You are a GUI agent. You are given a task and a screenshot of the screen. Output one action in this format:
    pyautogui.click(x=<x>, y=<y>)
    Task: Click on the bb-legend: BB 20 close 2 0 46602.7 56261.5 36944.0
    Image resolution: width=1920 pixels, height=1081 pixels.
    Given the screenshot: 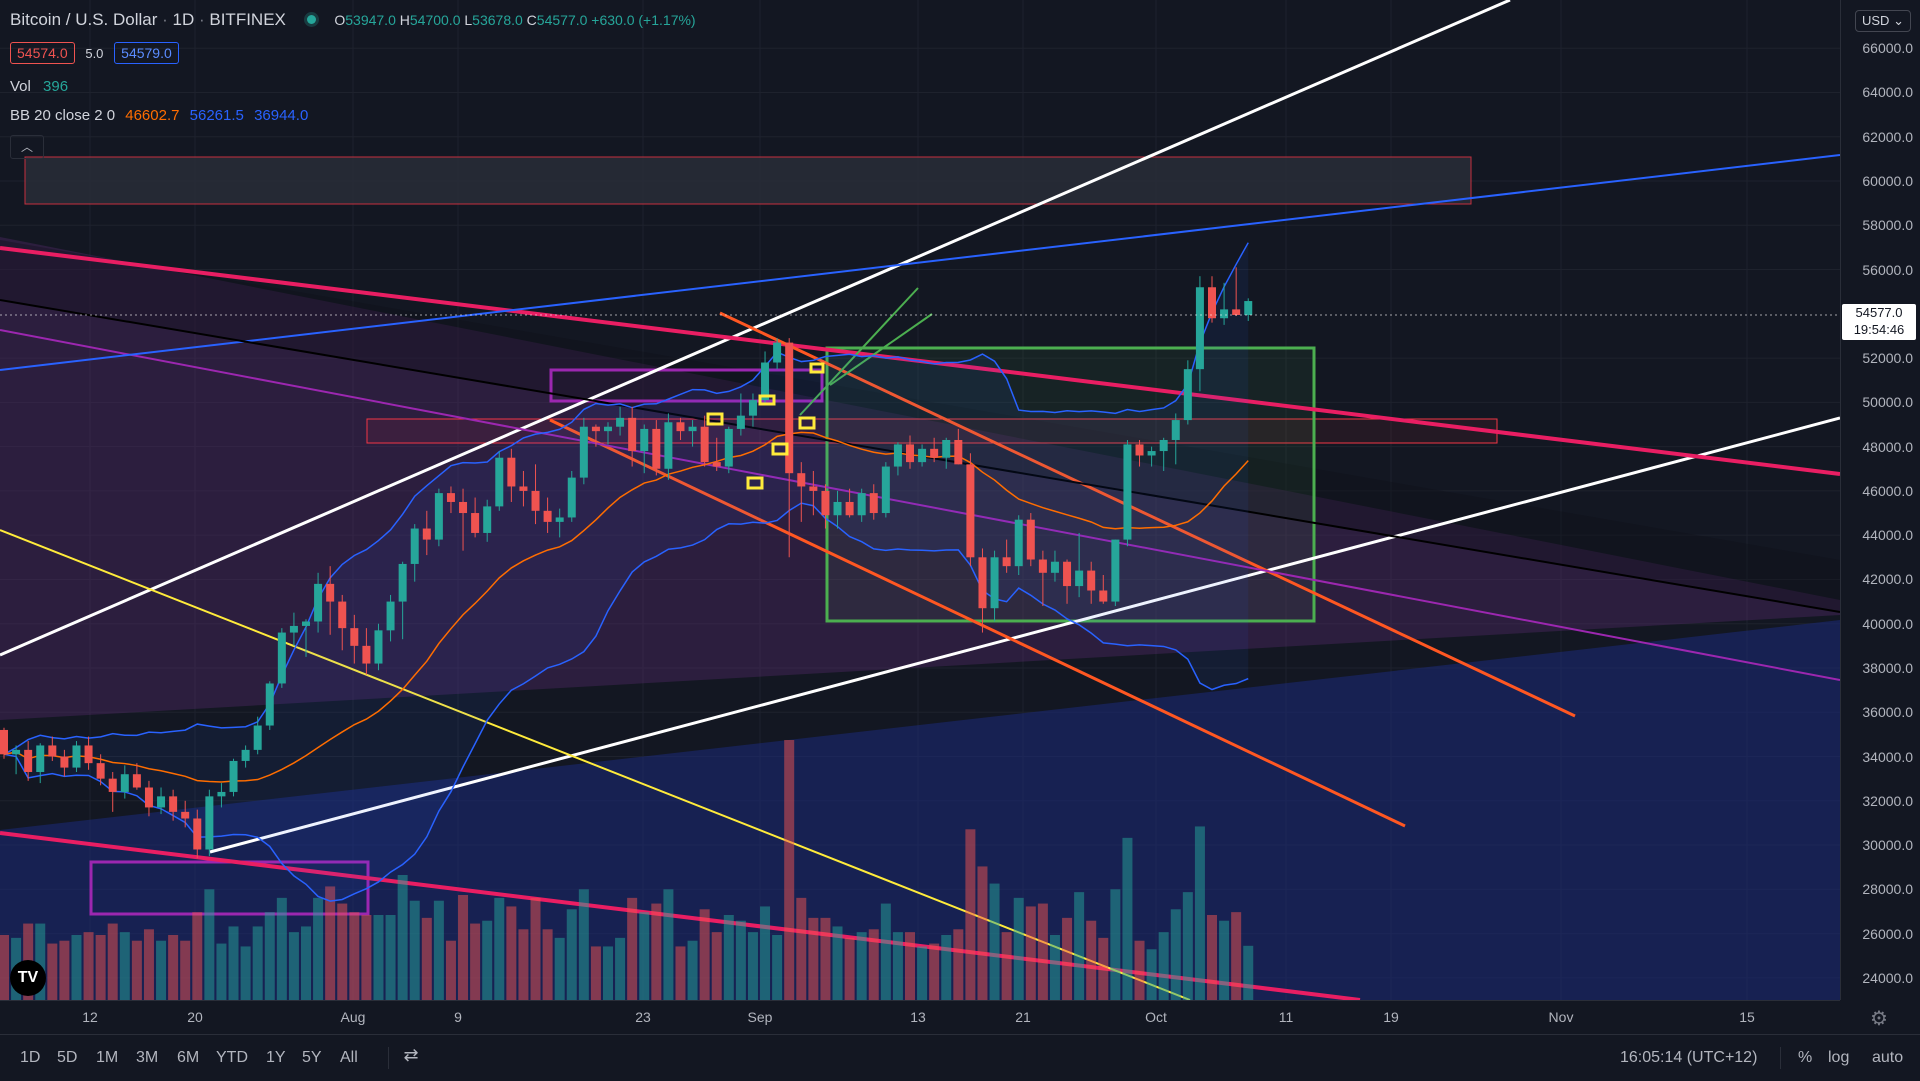 What is the action you would take?
    pyautogui.click(x=159, y=115)
    